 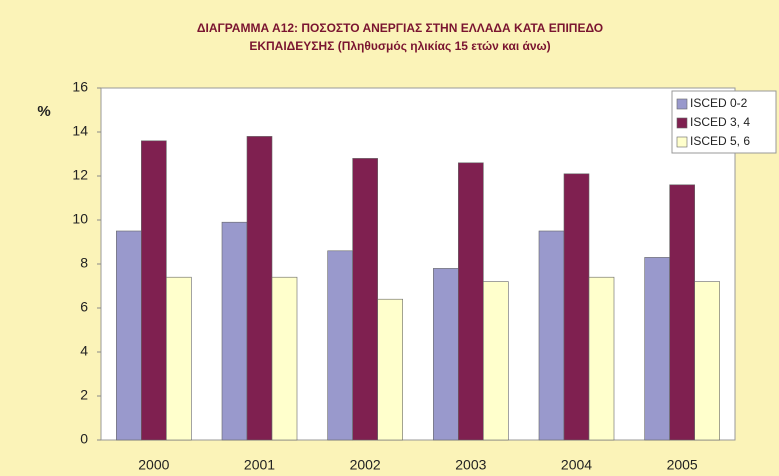 I want to click on y-tick-label: 12, so click(x=80, y=175).